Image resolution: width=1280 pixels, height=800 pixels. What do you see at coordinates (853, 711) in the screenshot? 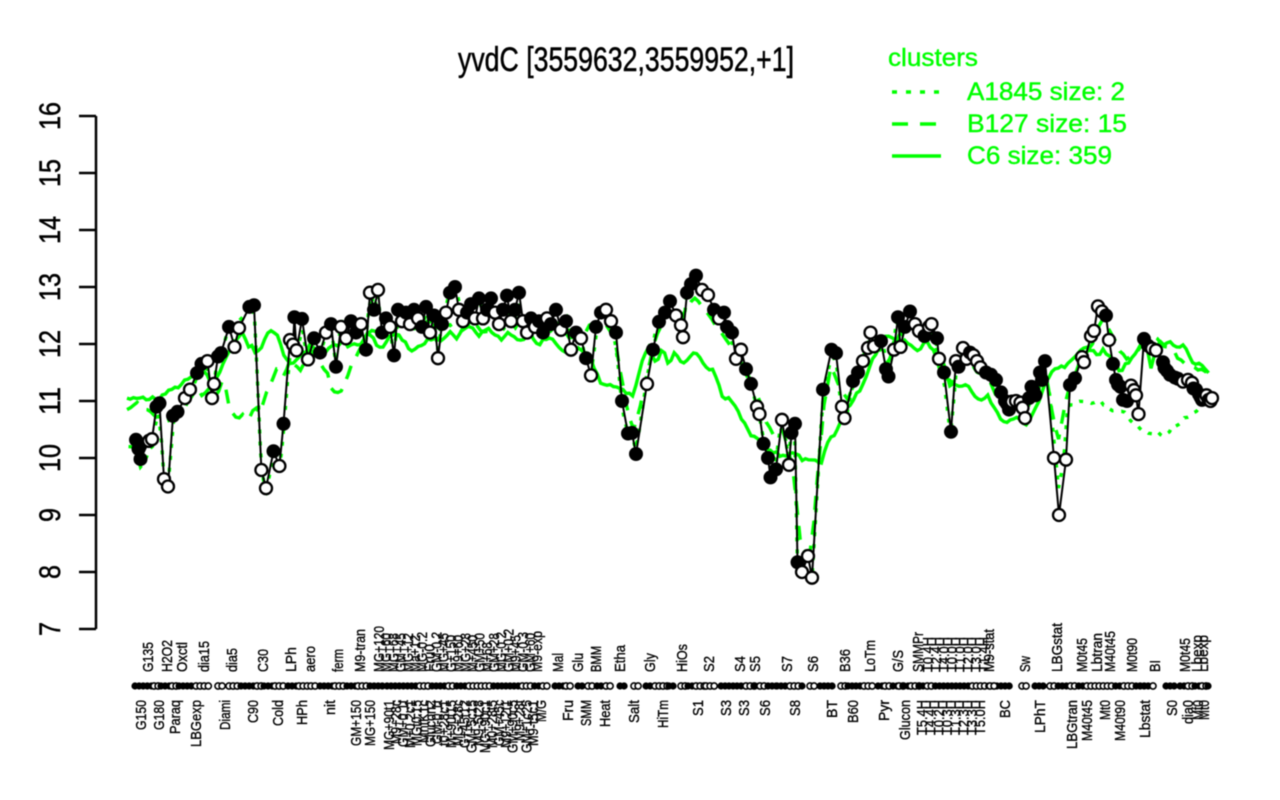
I see `svg-text: B60` at bounding box center [853, 711].